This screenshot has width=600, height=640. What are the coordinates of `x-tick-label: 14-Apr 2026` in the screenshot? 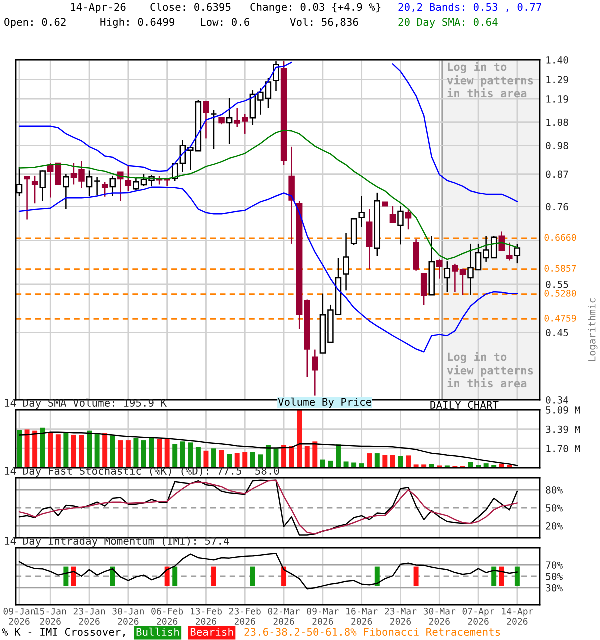 It's located at (518, 616).